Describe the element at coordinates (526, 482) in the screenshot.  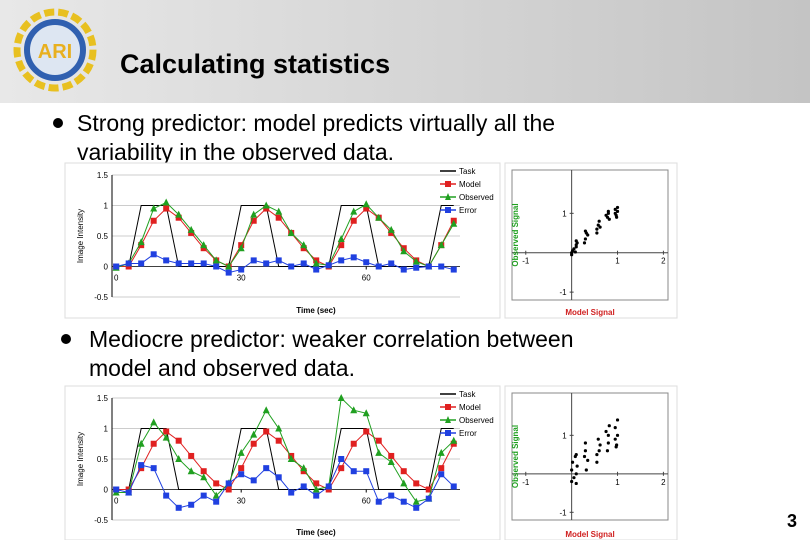
I see `x-tick-label: -1` at that location.